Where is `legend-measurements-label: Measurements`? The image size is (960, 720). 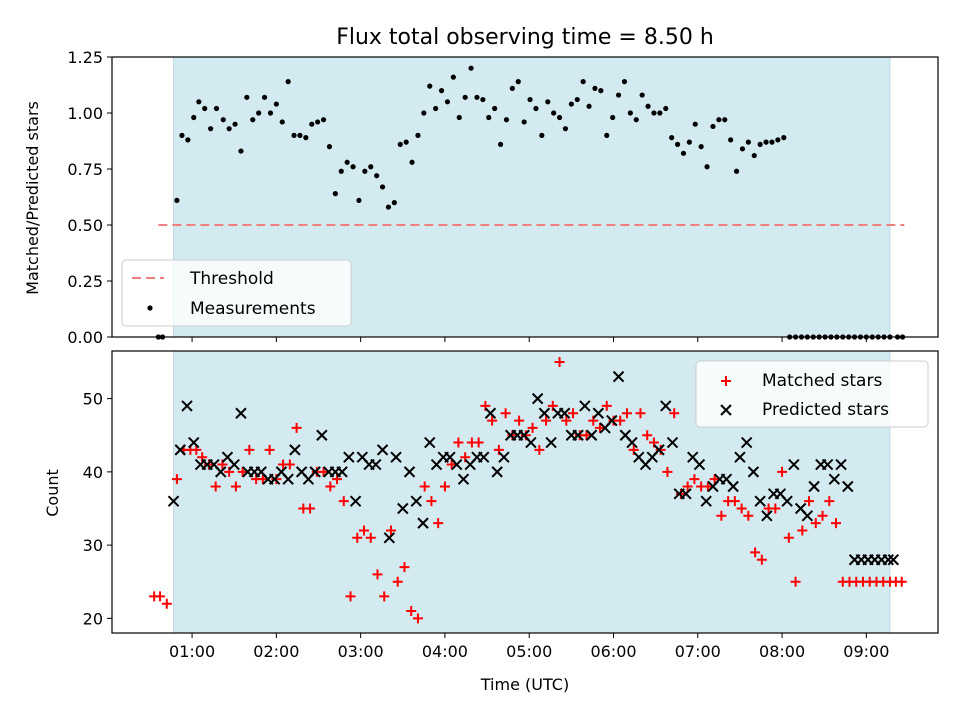 legend-measurements-label: Measurements is located at coordinates (253, 309).